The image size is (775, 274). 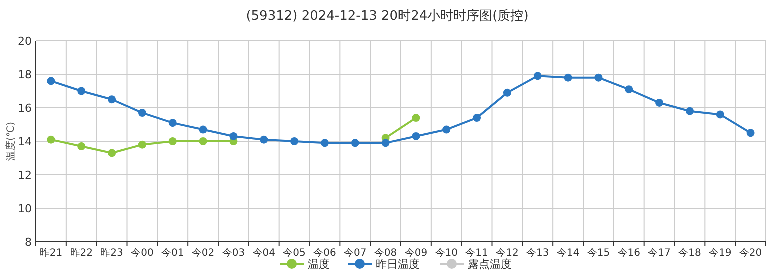 I want to click on x-tick-label: 今17, so click(x=659, y=253).